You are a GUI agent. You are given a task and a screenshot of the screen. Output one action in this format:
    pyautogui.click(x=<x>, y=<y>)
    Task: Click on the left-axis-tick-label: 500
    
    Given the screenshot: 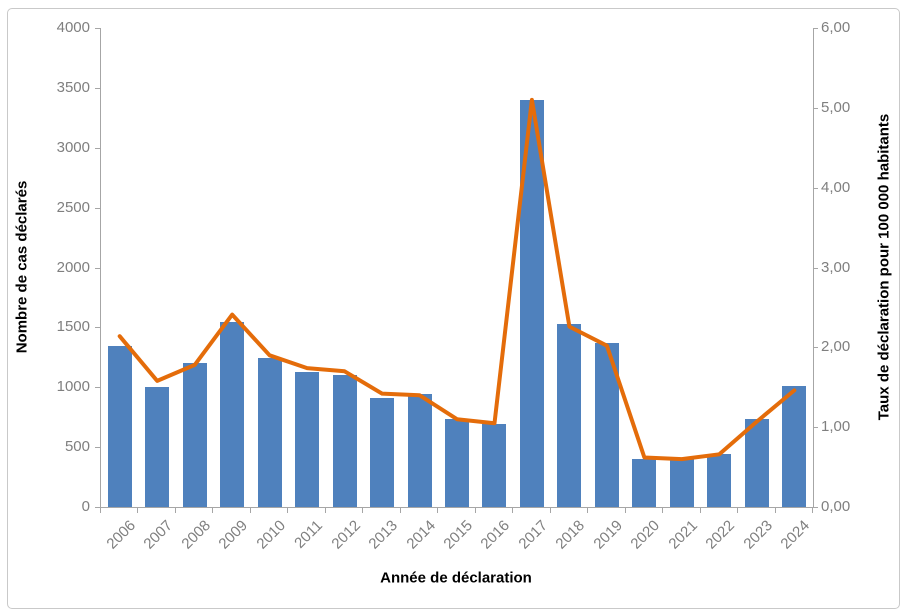 What is the action you would take?
    pyautogui.click(x=77, y=447)
    